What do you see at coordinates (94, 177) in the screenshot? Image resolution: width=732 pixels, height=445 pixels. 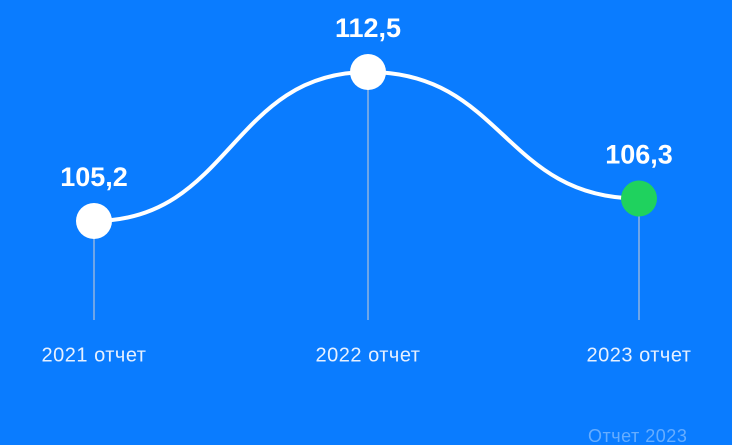 I see `value-label: 105,2` at bounding box center [94, 177].